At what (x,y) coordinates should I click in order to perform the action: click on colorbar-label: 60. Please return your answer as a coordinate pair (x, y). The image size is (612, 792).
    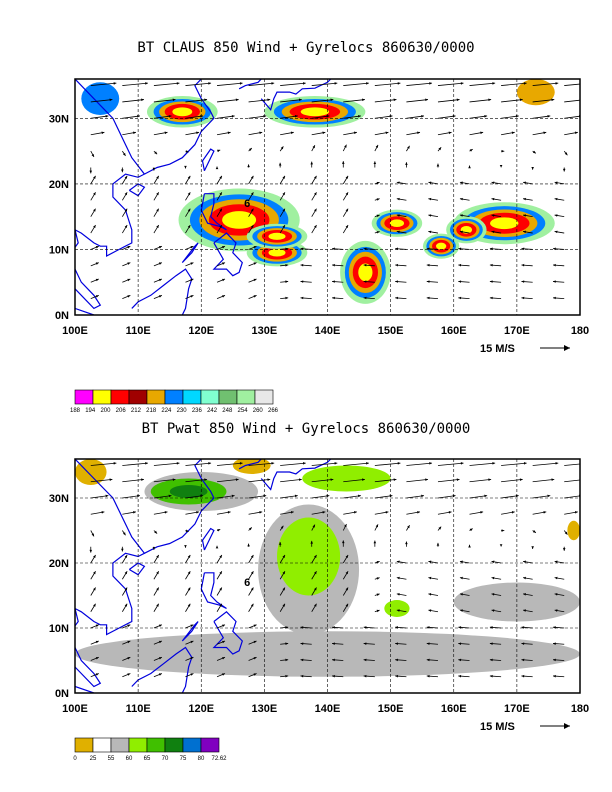
    Looking at the image, I should click on (129, 759).